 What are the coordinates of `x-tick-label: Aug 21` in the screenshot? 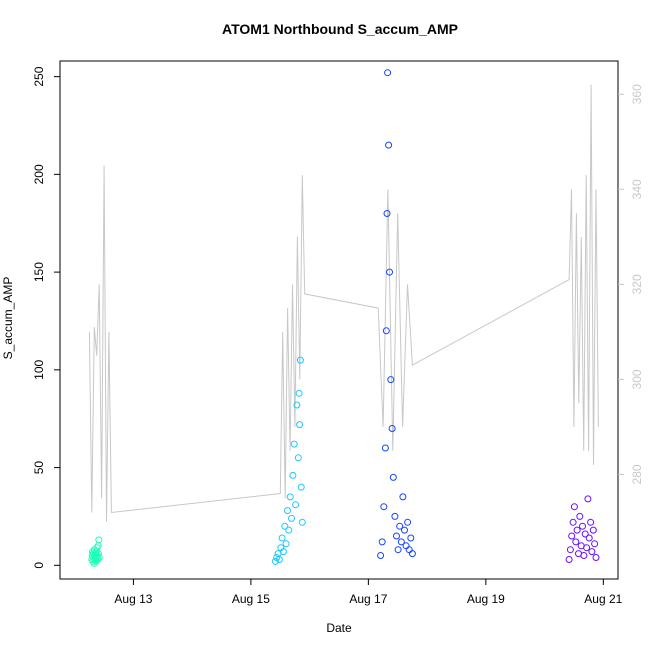 It's located at (603, 599).